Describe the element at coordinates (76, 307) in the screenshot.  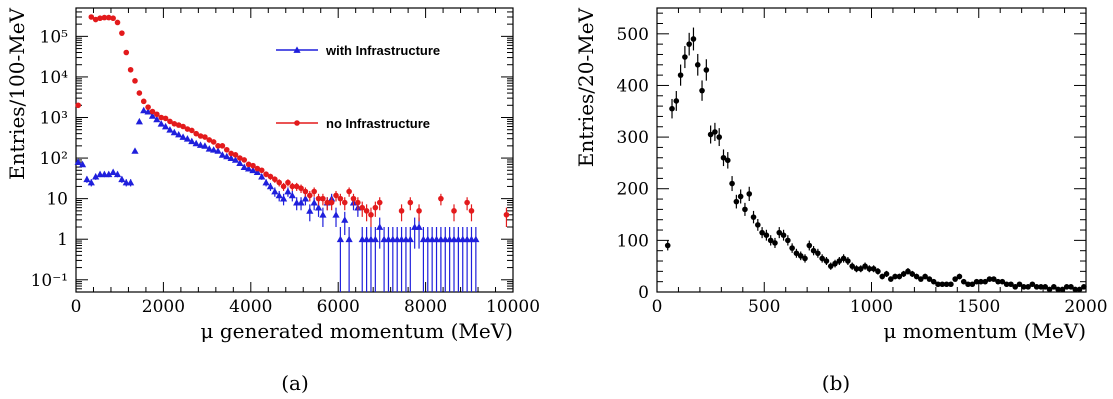
I see `x-tick-label: 0` at that location.